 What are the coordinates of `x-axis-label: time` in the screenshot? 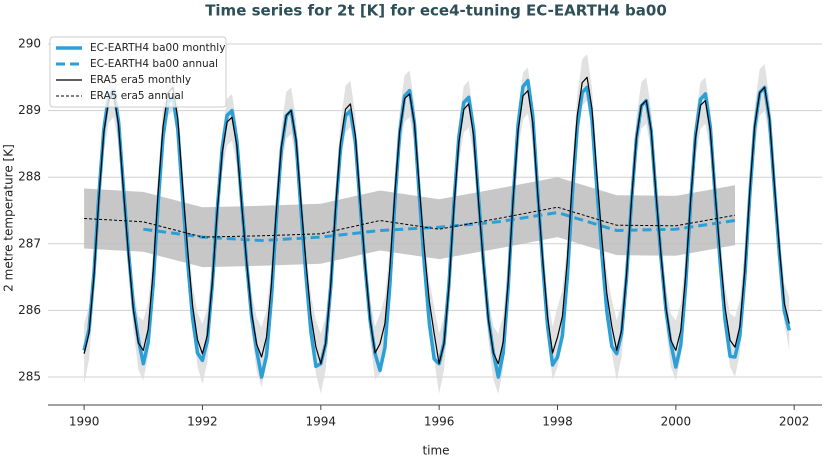 It's located at (435, 450).